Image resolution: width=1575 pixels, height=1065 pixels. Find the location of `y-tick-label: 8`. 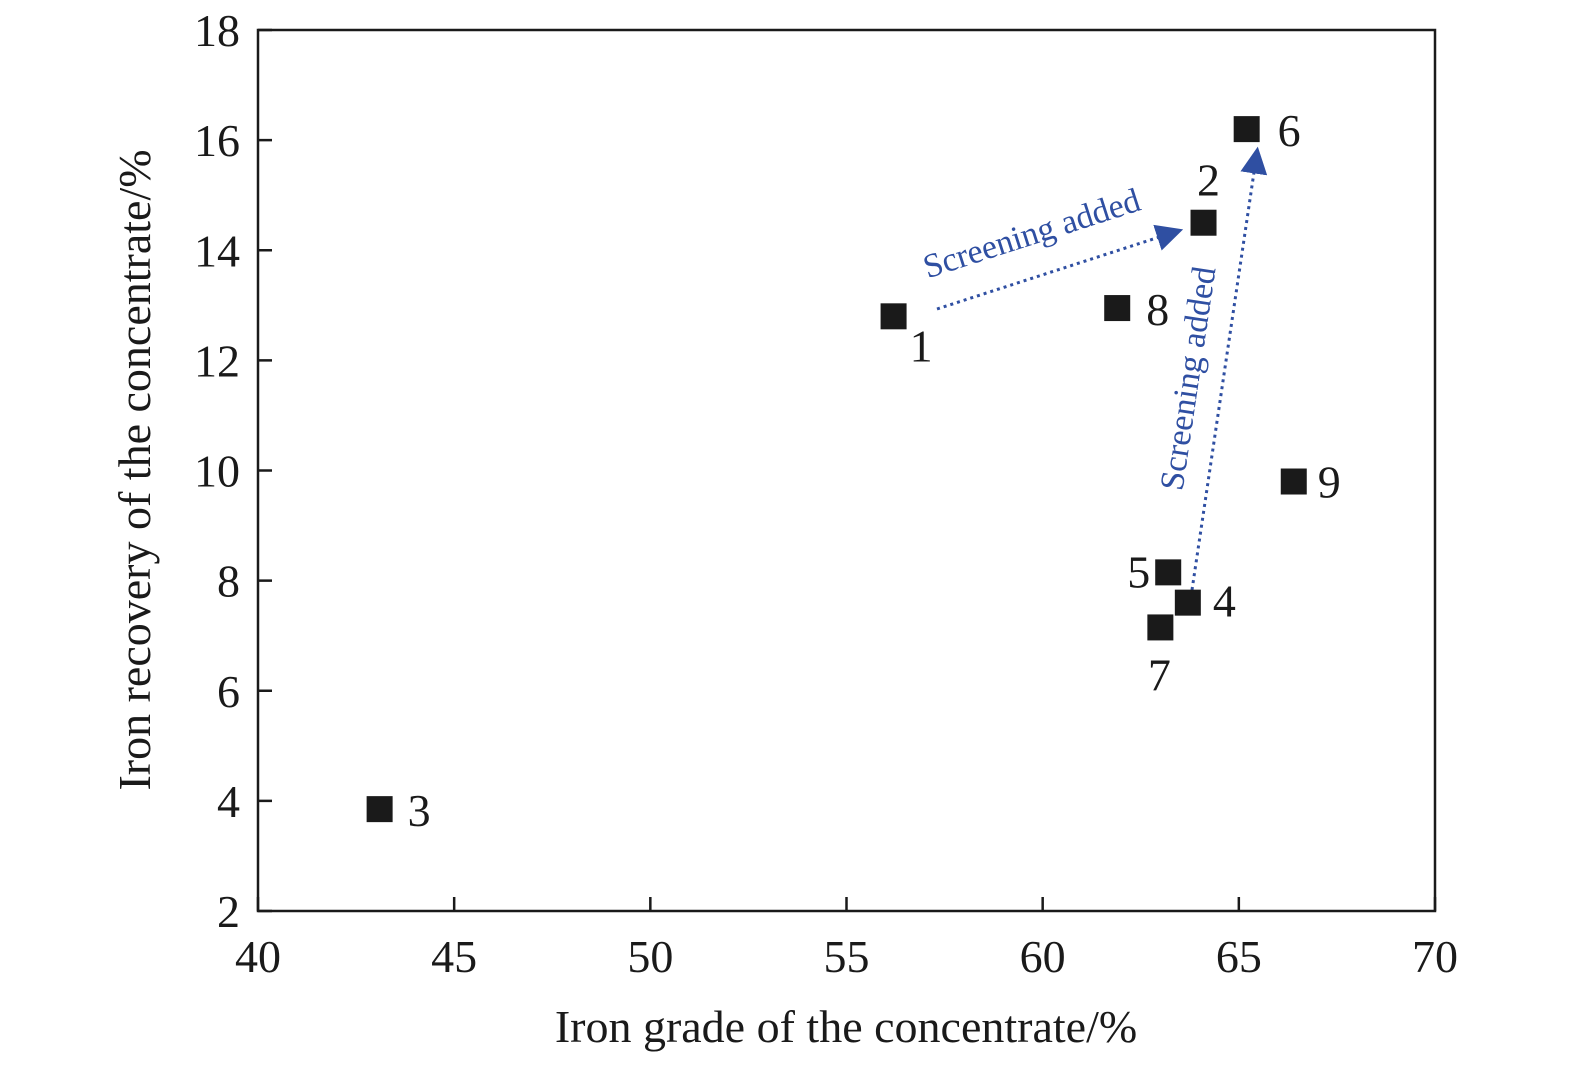

y-tick-label: 8 is located at coordinates (228, 581).